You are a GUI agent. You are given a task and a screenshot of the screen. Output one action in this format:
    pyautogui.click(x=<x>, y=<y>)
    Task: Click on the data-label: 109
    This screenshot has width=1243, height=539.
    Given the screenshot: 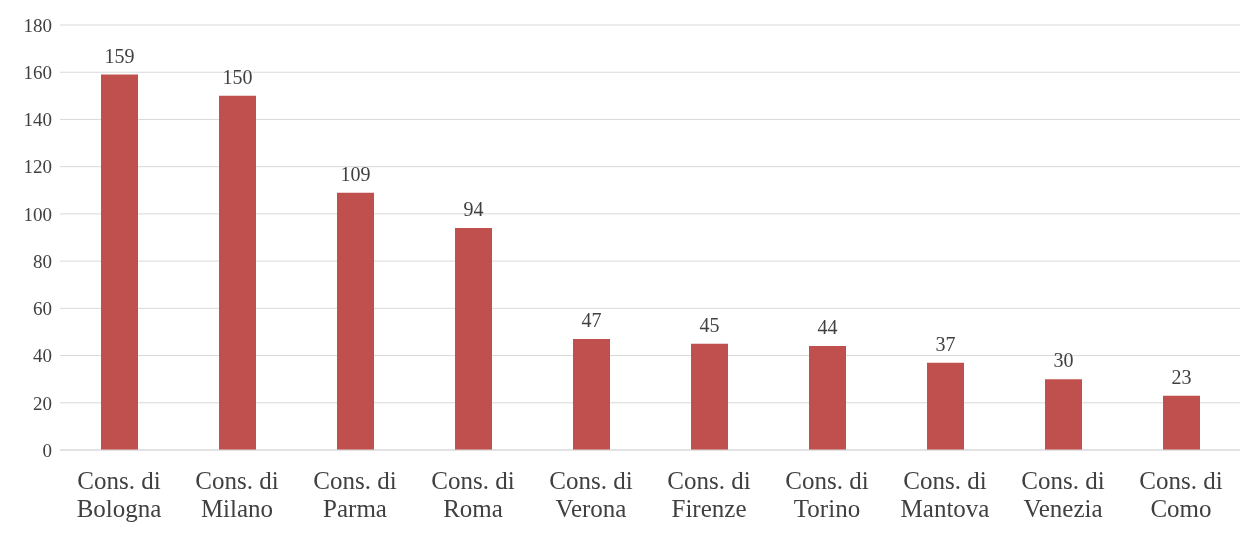 What is the action you would take?
    pyautogui.click(x=355, y=173)
    